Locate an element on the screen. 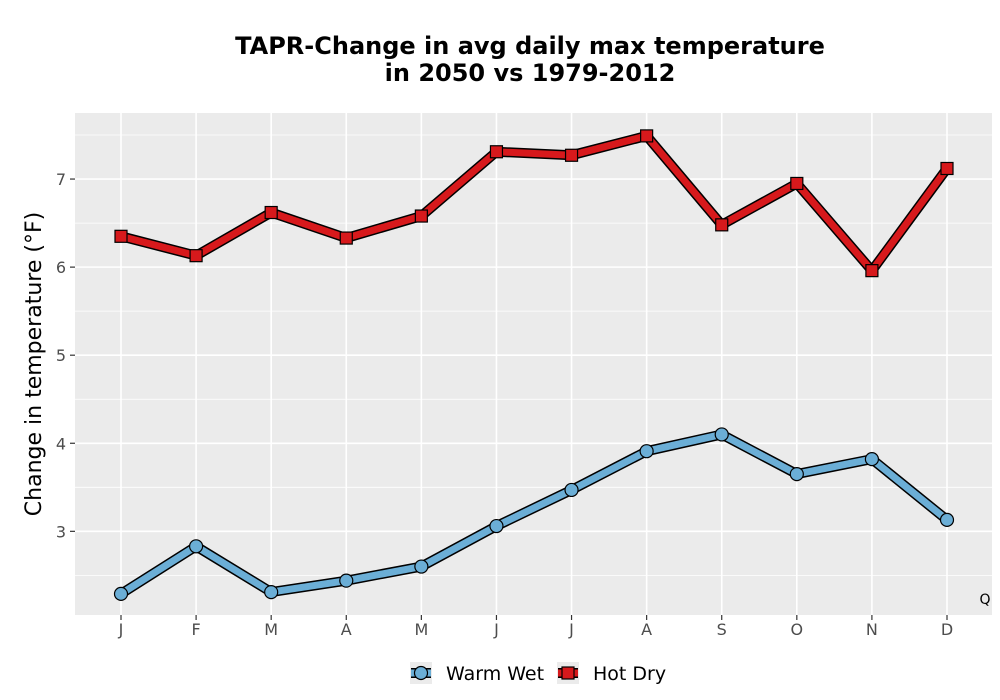 The width and height of the screenshot is (1000, 700). y-tick-label: 7 is located at coordinates (61, 179).